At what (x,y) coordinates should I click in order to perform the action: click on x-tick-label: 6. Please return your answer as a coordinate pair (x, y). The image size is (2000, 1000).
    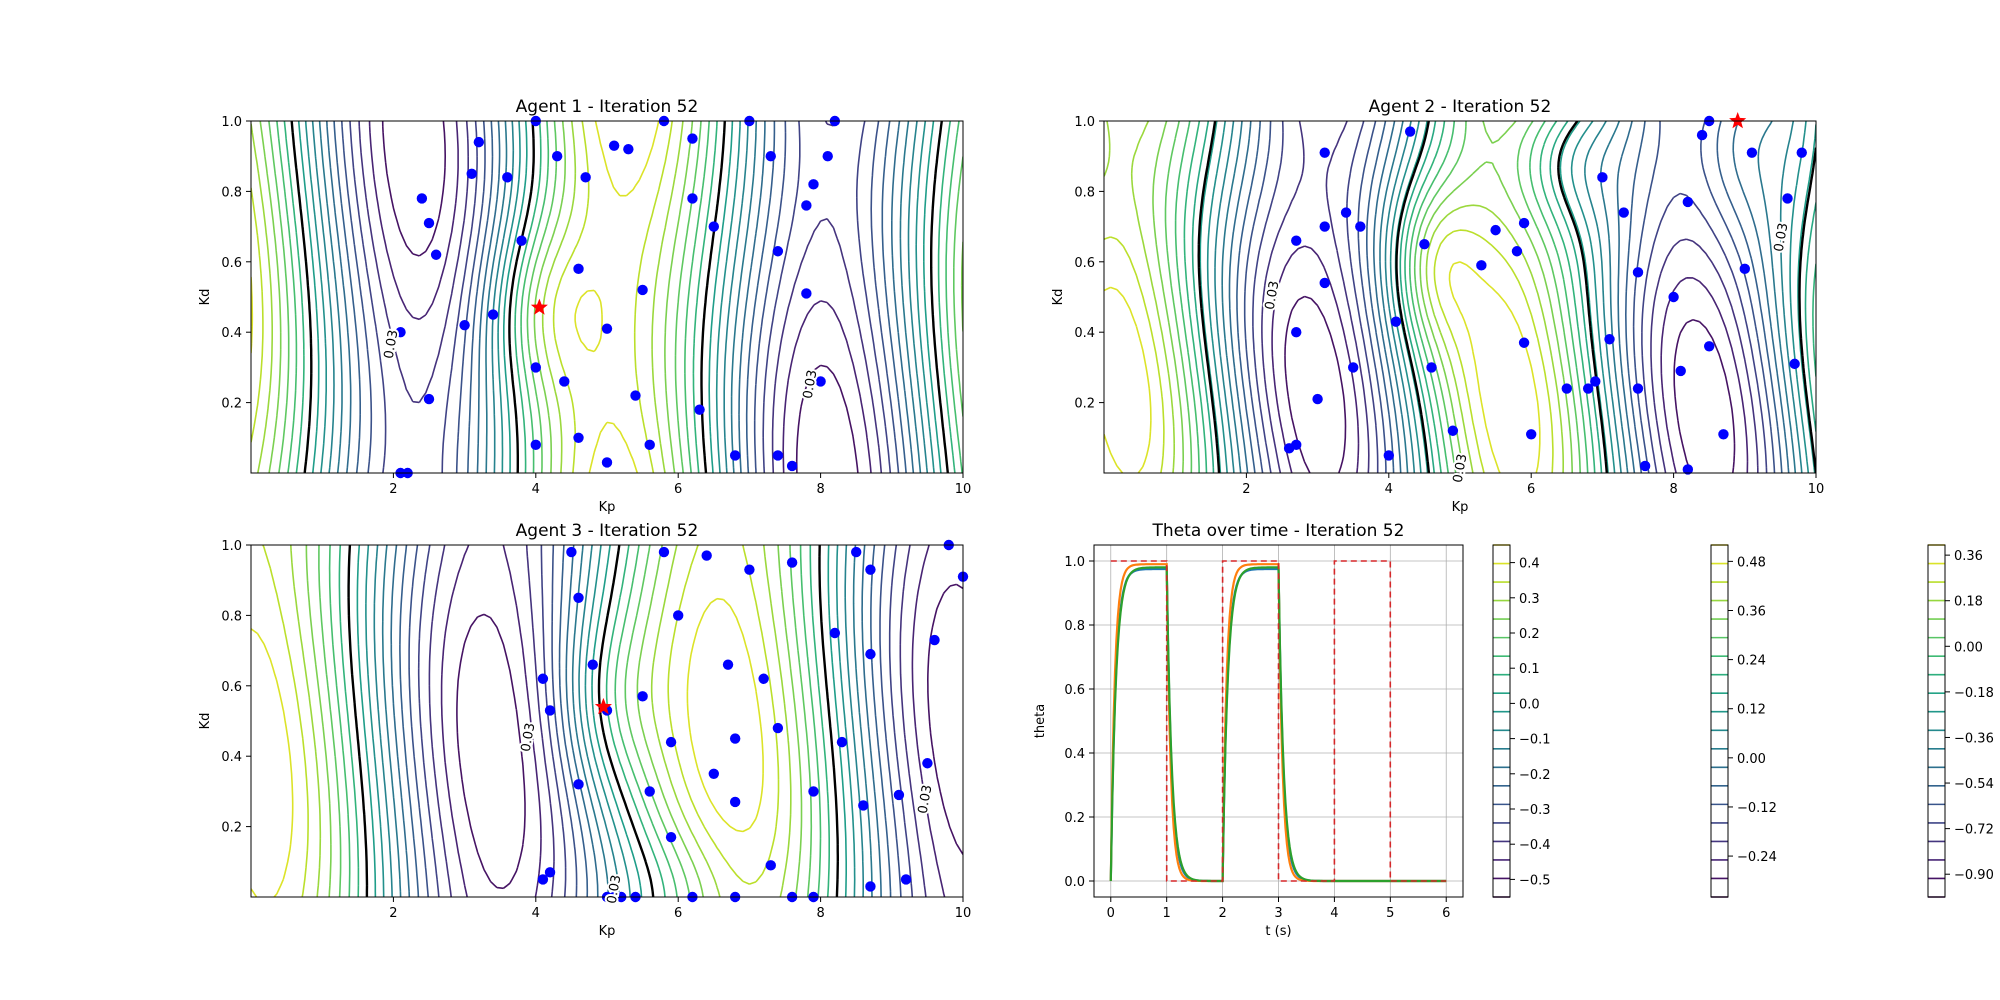
    Looking at the image, I should click on (678, 489).